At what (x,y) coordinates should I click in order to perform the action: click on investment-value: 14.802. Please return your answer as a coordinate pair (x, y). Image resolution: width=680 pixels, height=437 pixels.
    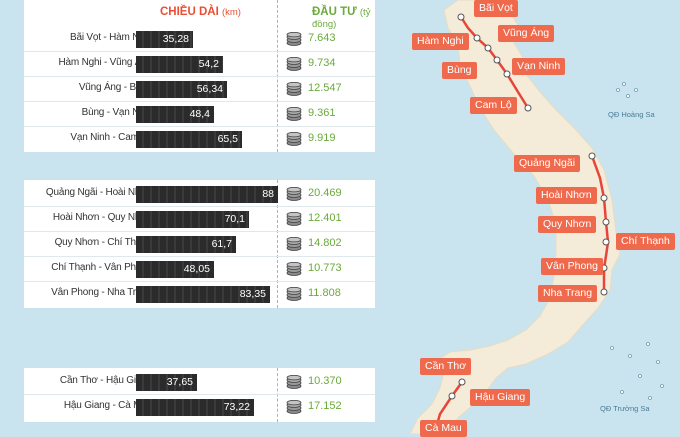
    Looking at the image, I should click on (325, 243).